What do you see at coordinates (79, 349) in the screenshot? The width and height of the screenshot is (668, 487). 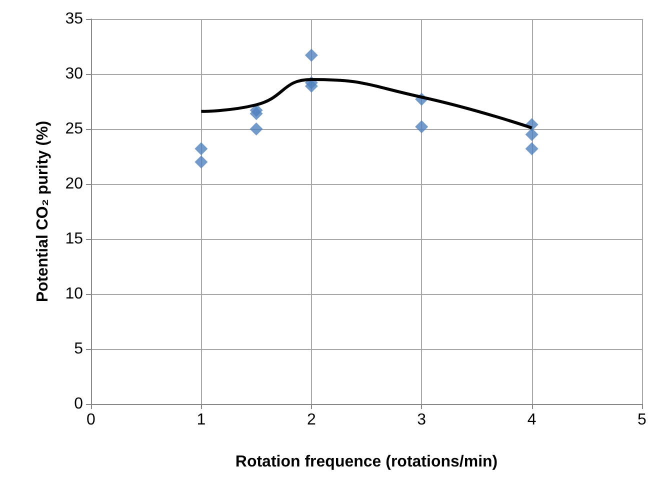 I see `y-tick-label: 5` at bounding box center [79, 349].